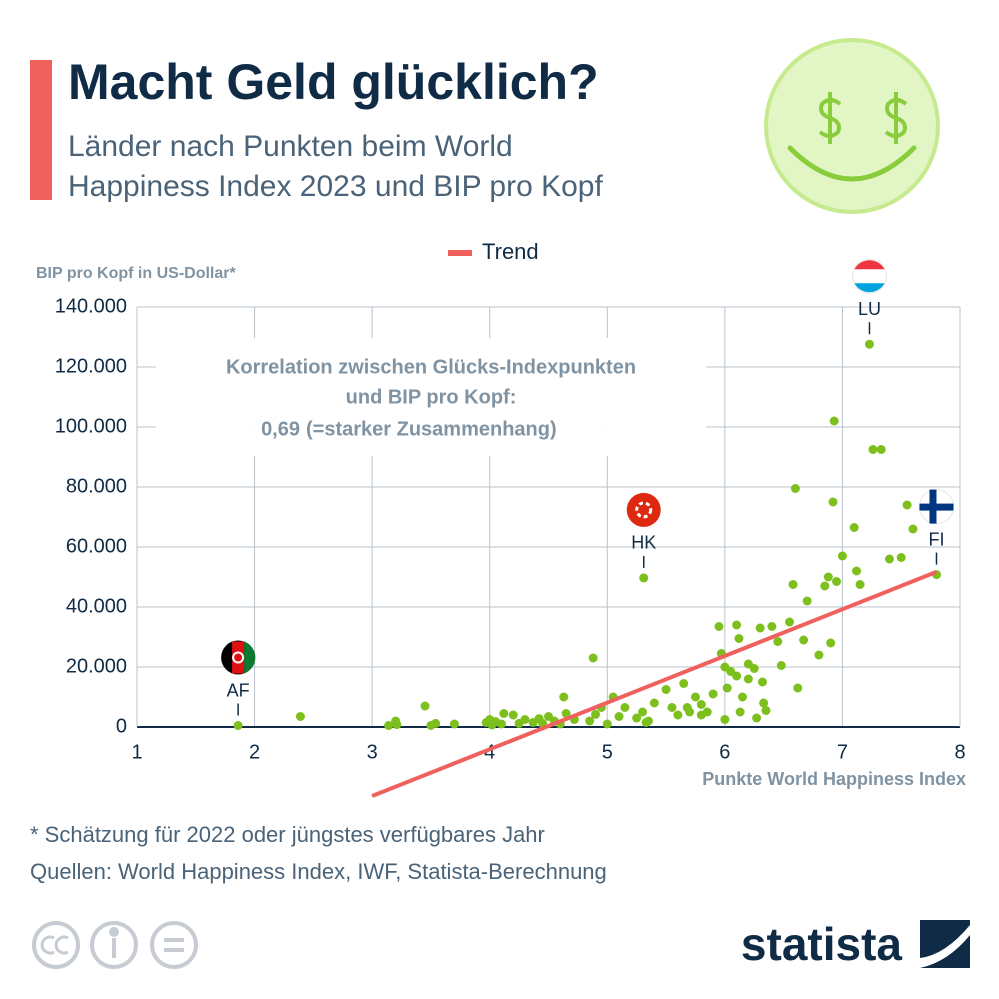 The image size is (999, 999). What do you see at coordinates (936, 539) in the screenshot?
I see `point-label: FI` at bounding box center [936, 539].